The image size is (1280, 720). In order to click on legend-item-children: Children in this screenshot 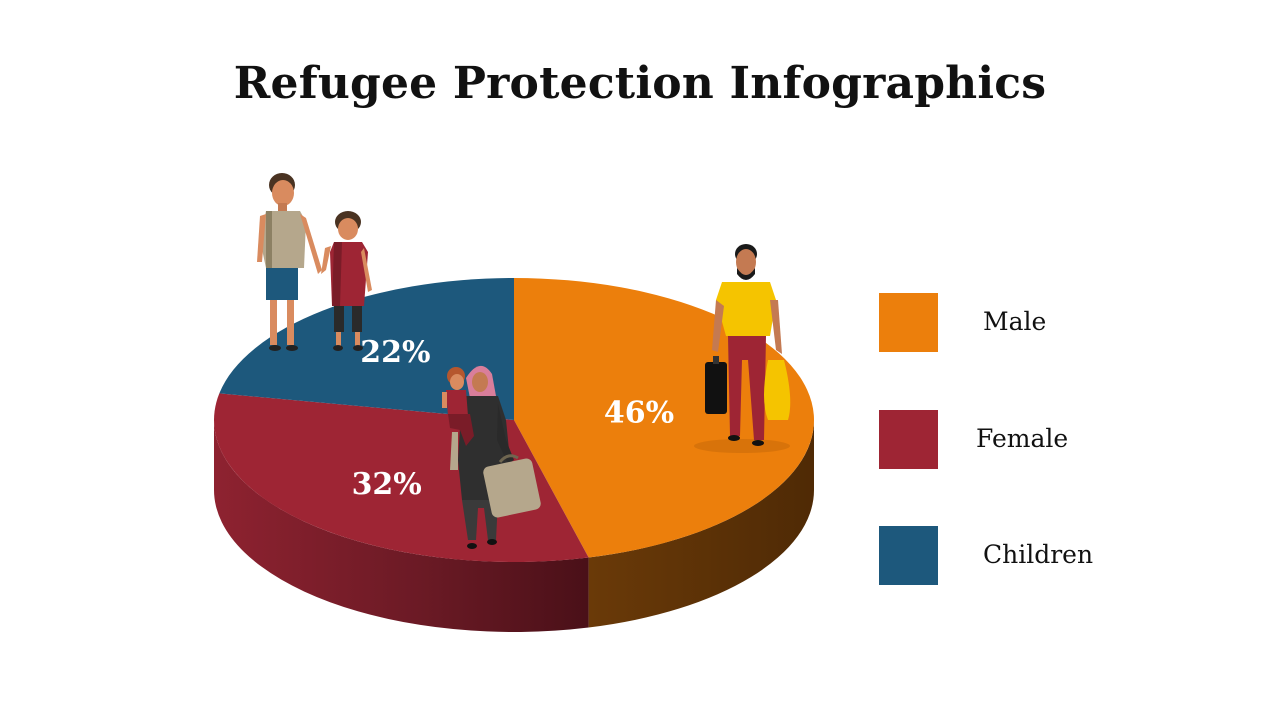, I will do `click(1044, 556)`.